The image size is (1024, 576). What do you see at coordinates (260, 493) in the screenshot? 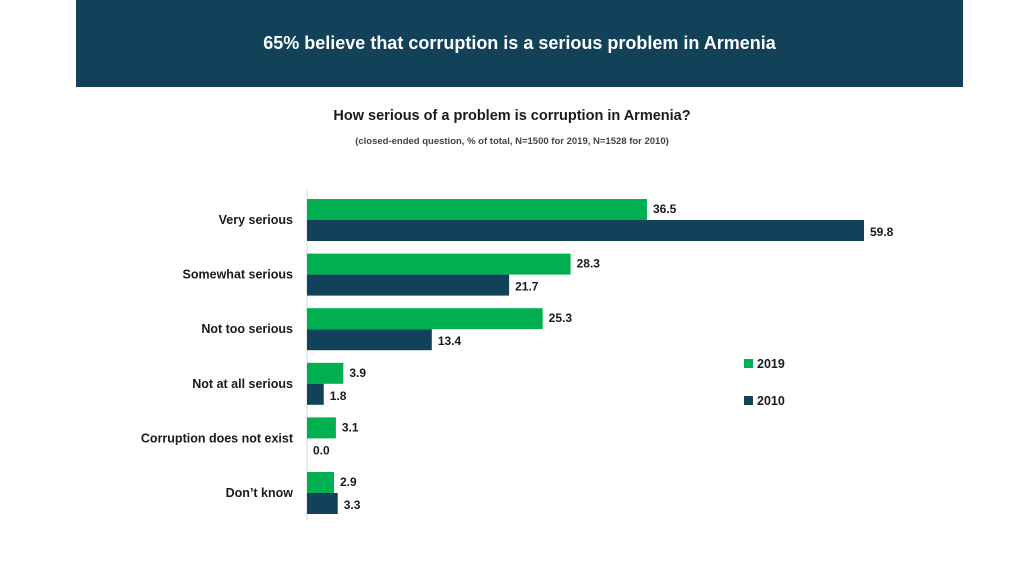
I see `category-label: Don’t know` at bounding box center [260, 493].